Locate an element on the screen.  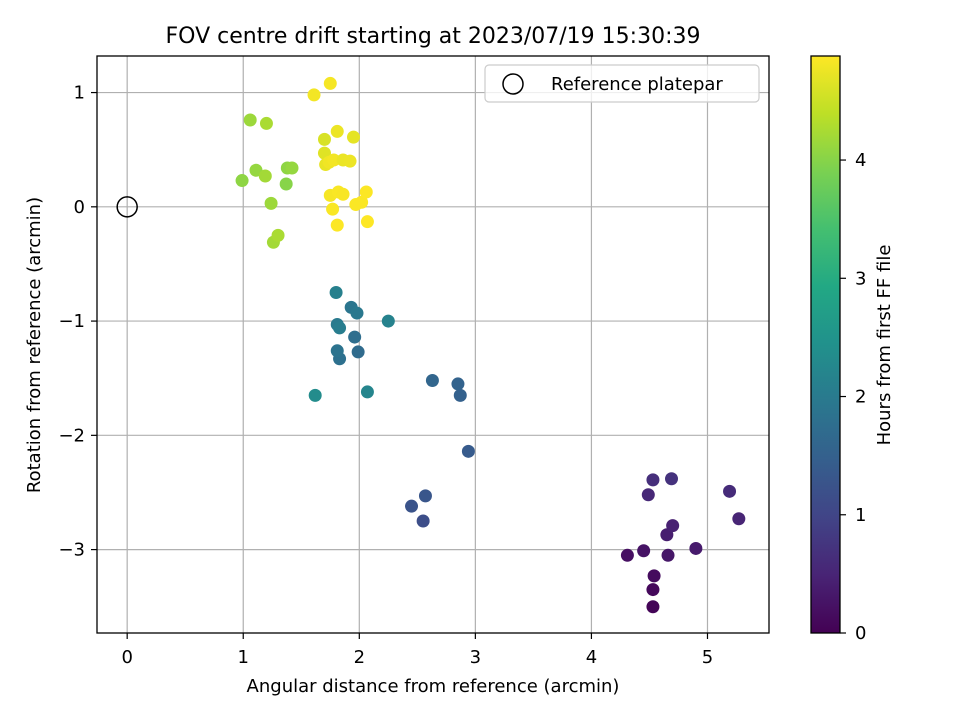
colorbar-tick-label: 3 is located at coordinates (860, 278).